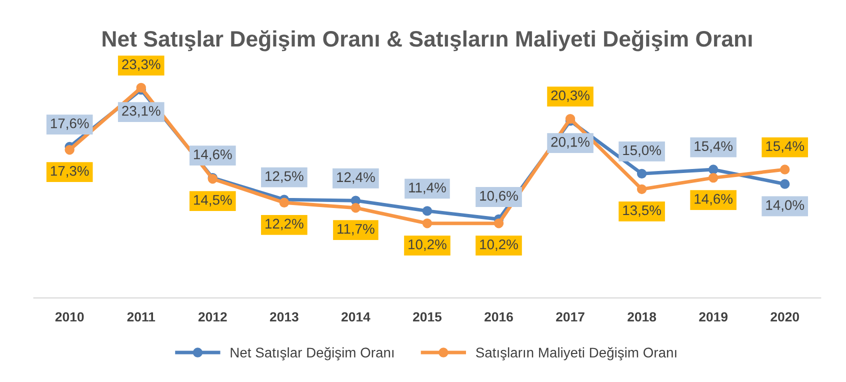  Describe the element at coordinates (69, 172) in the screenshot. I see `data-label: 17,3%` at that location.